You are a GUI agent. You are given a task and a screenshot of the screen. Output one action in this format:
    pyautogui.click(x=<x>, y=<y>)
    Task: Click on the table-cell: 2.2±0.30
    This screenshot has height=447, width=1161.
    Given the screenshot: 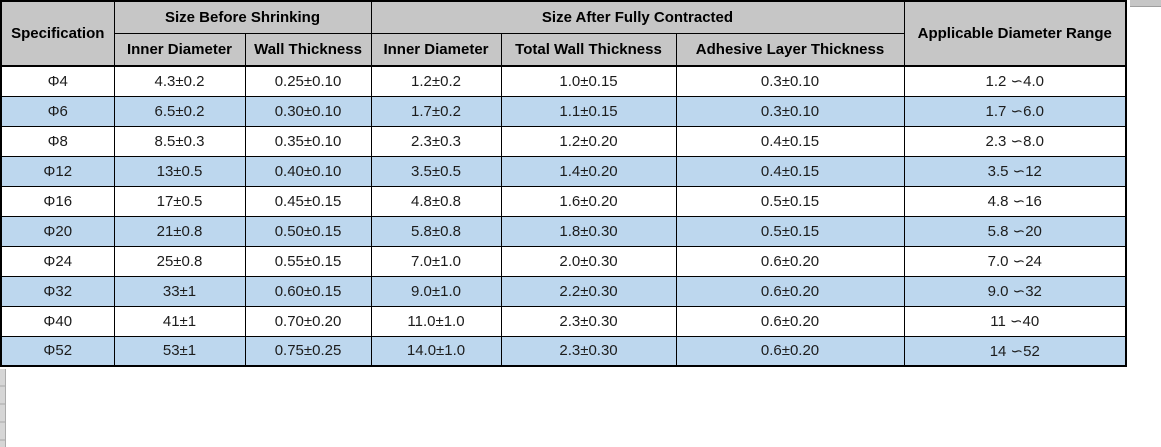 What is the action you would take?
    pyautogui.click(x=588, y=291)
    